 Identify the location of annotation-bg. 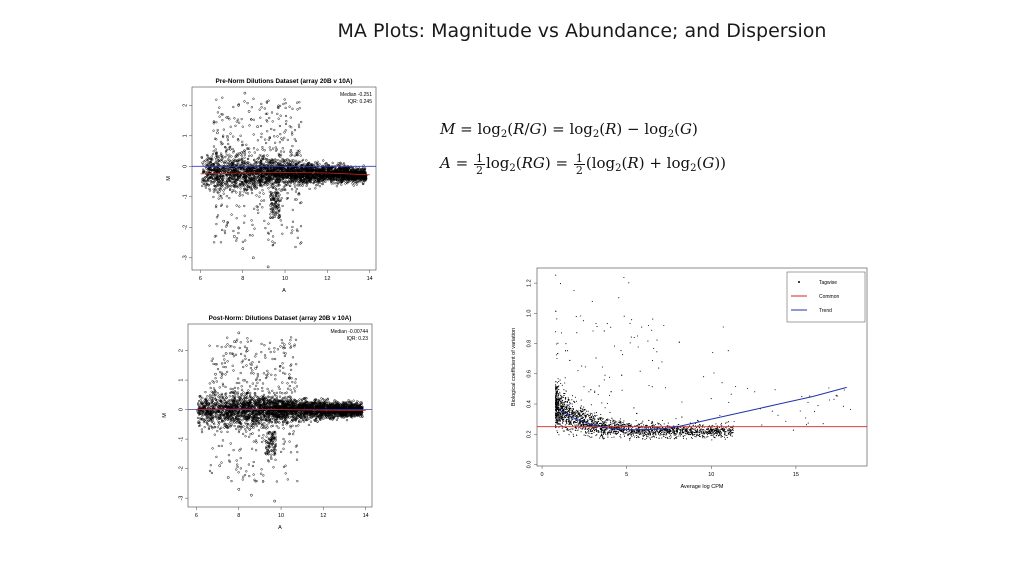
(350, 98).